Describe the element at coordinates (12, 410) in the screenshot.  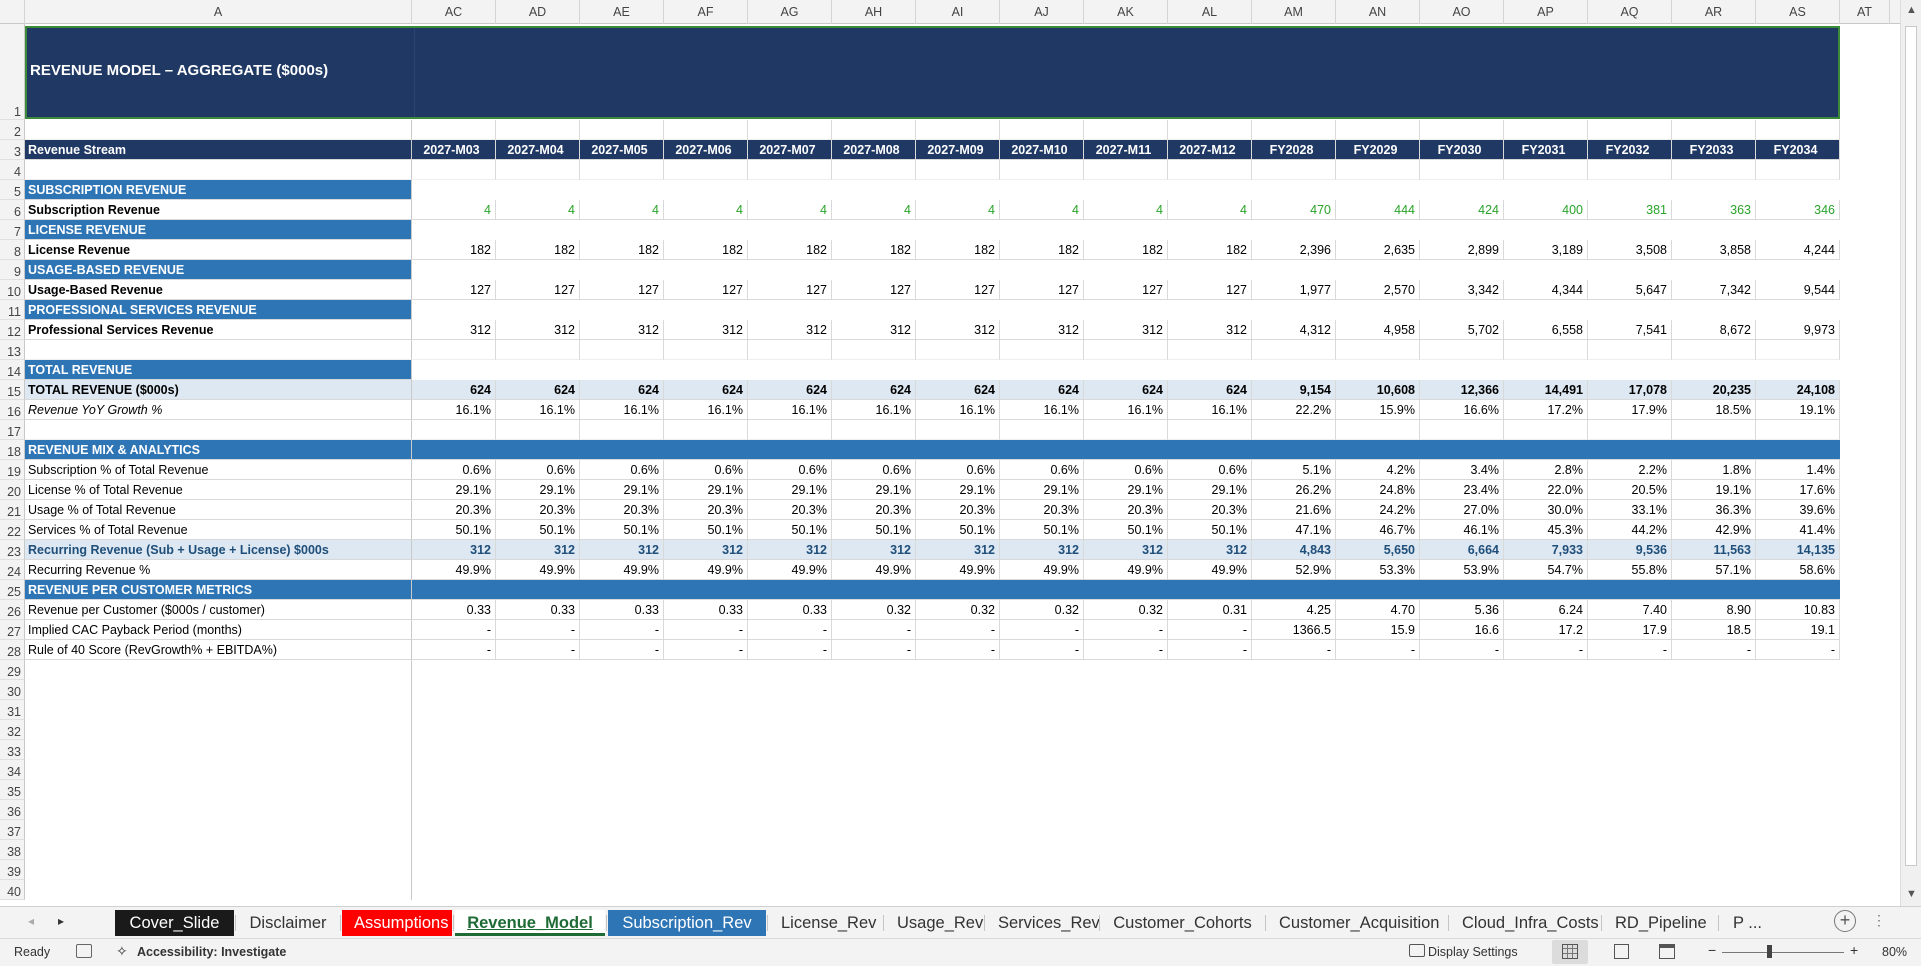
I see `row-header: 16` at that location.